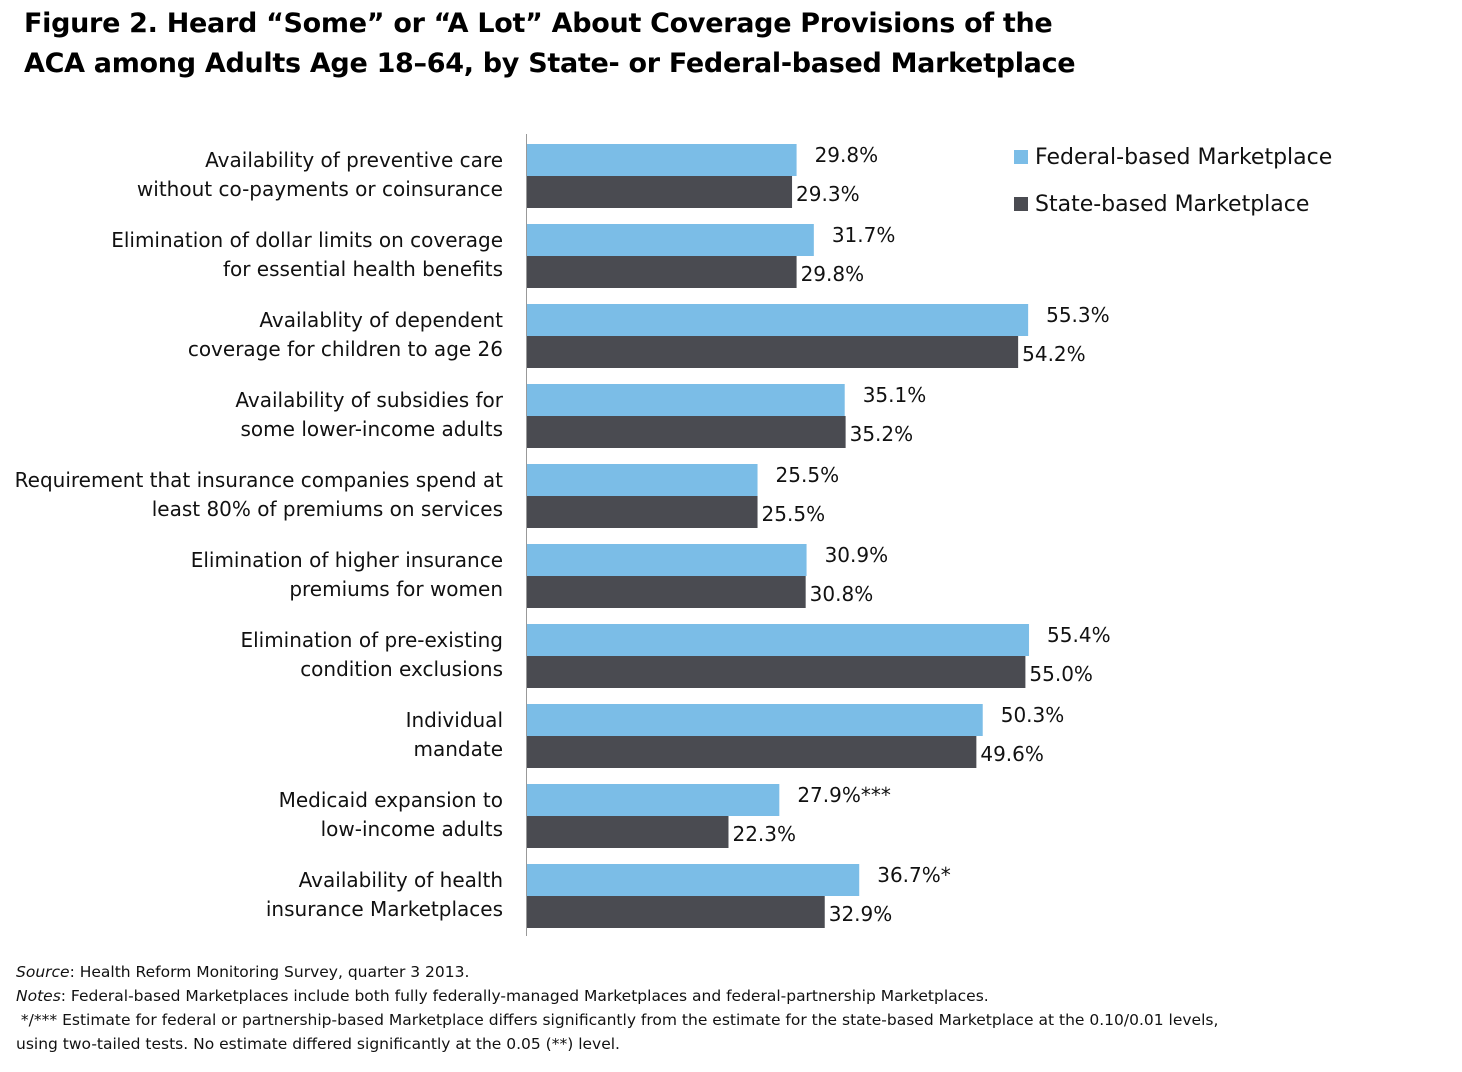 This screenshot has height=1072, width=1462. I want to click on value-label-federal-1: 31.7%, so click(864, 235).